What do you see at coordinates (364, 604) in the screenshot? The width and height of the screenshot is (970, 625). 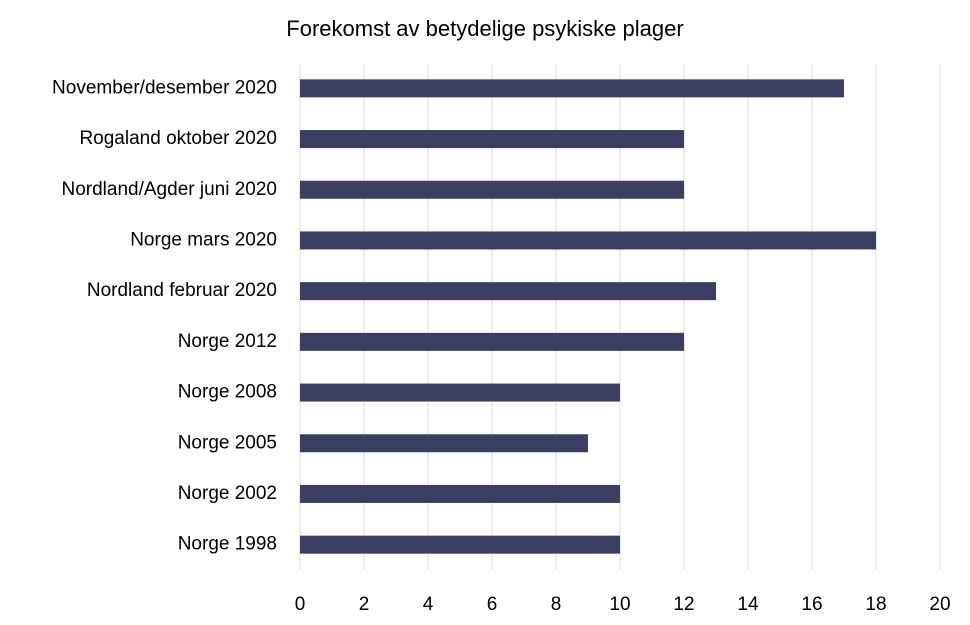 I see `x-tick-label: 2` at bounding box center [364, 604].